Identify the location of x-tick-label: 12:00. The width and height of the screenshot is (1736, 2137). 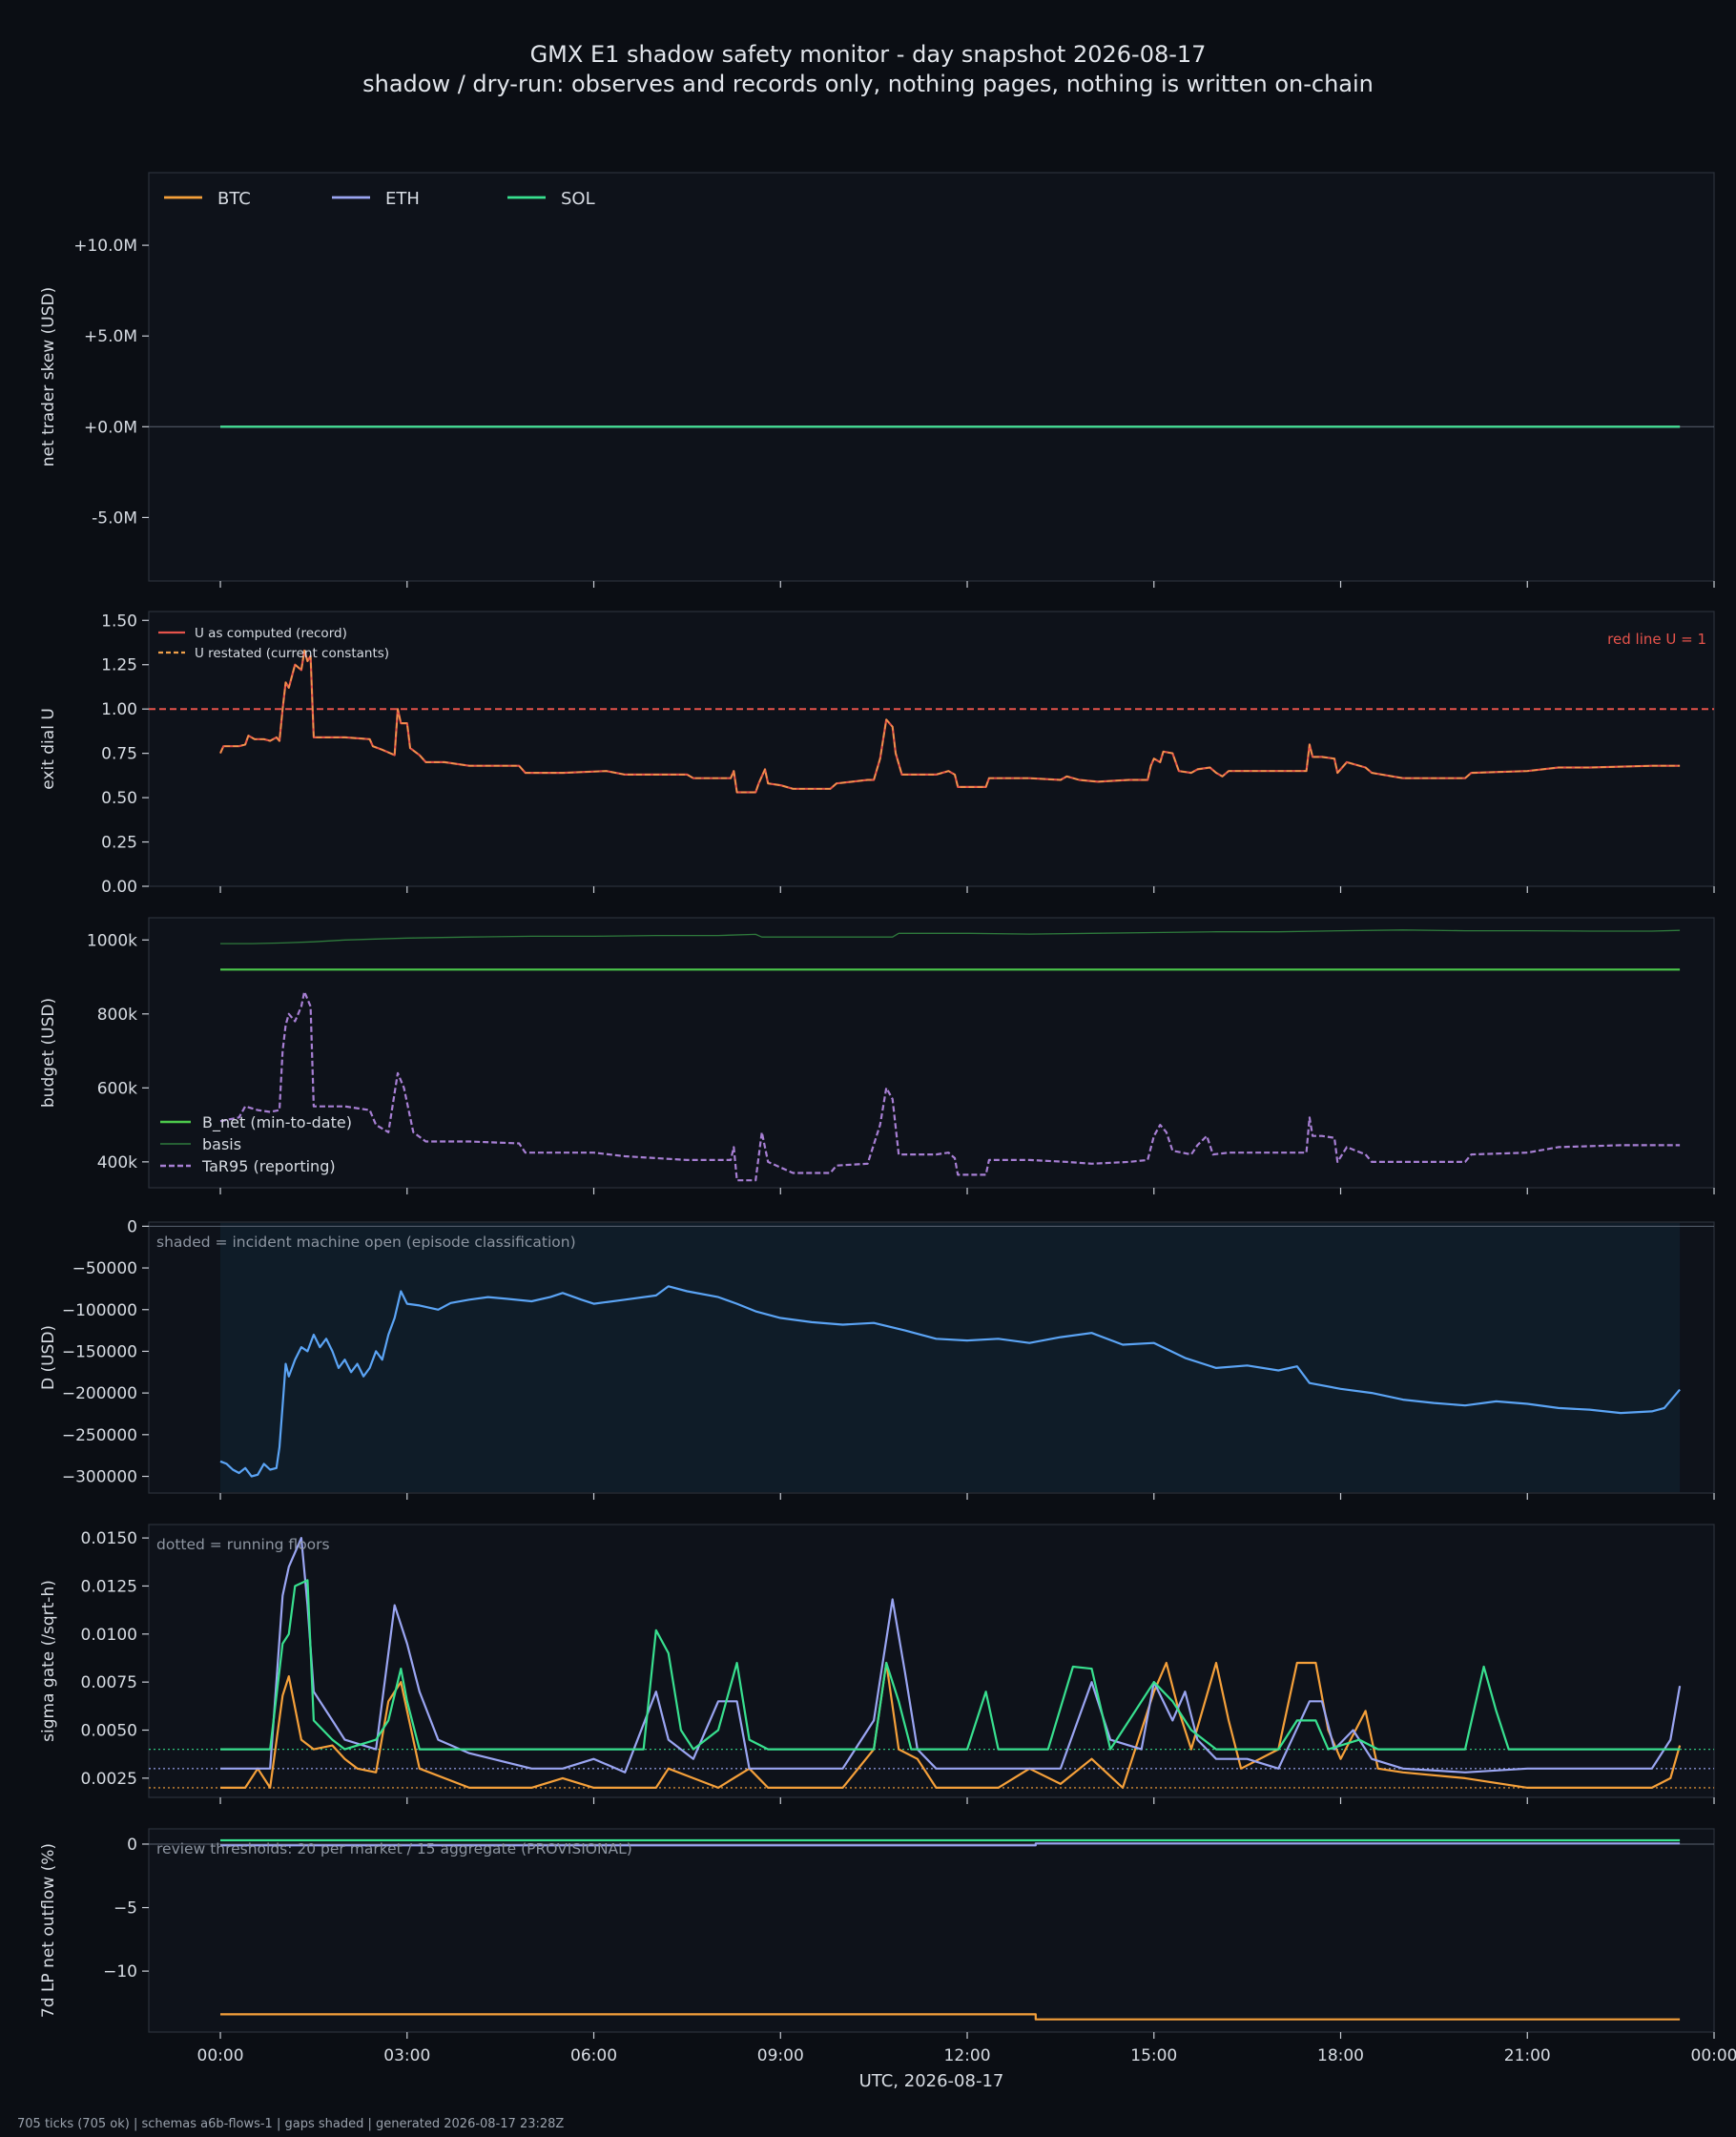
(967, 2055).